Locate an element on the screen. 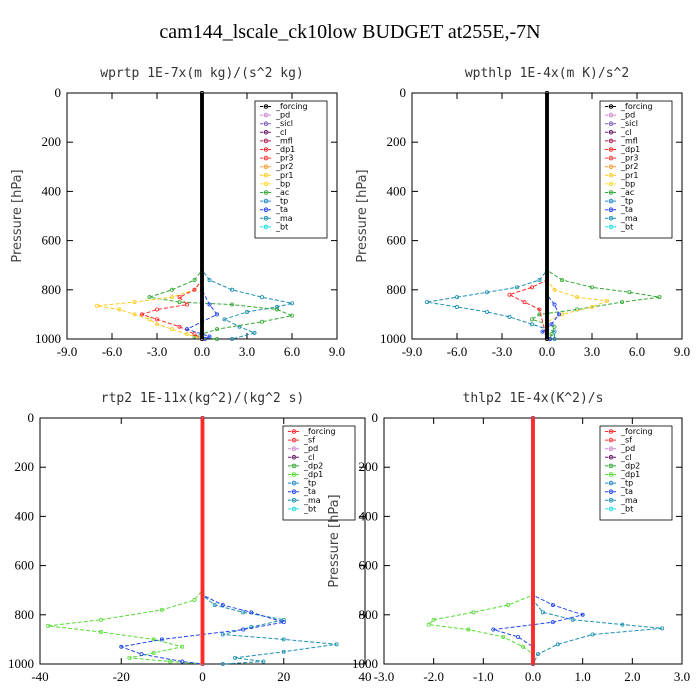  panel-title: rtp2 1E-11x(kg^2)/(kg^2 s) is located at coordinates (203, 398).